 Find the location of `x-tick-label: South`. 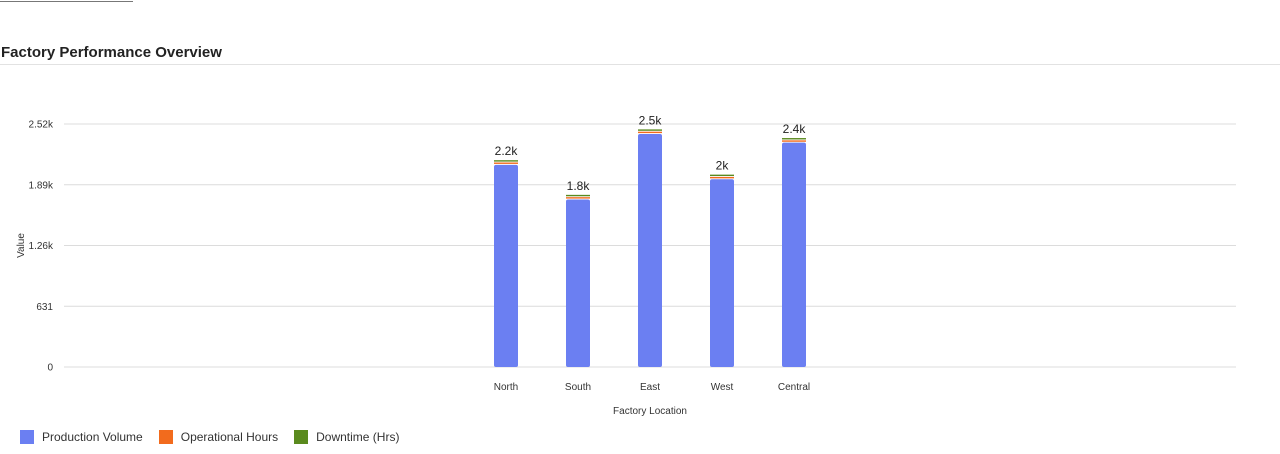

x-tick-label: South is located at coordinates (578, 387).